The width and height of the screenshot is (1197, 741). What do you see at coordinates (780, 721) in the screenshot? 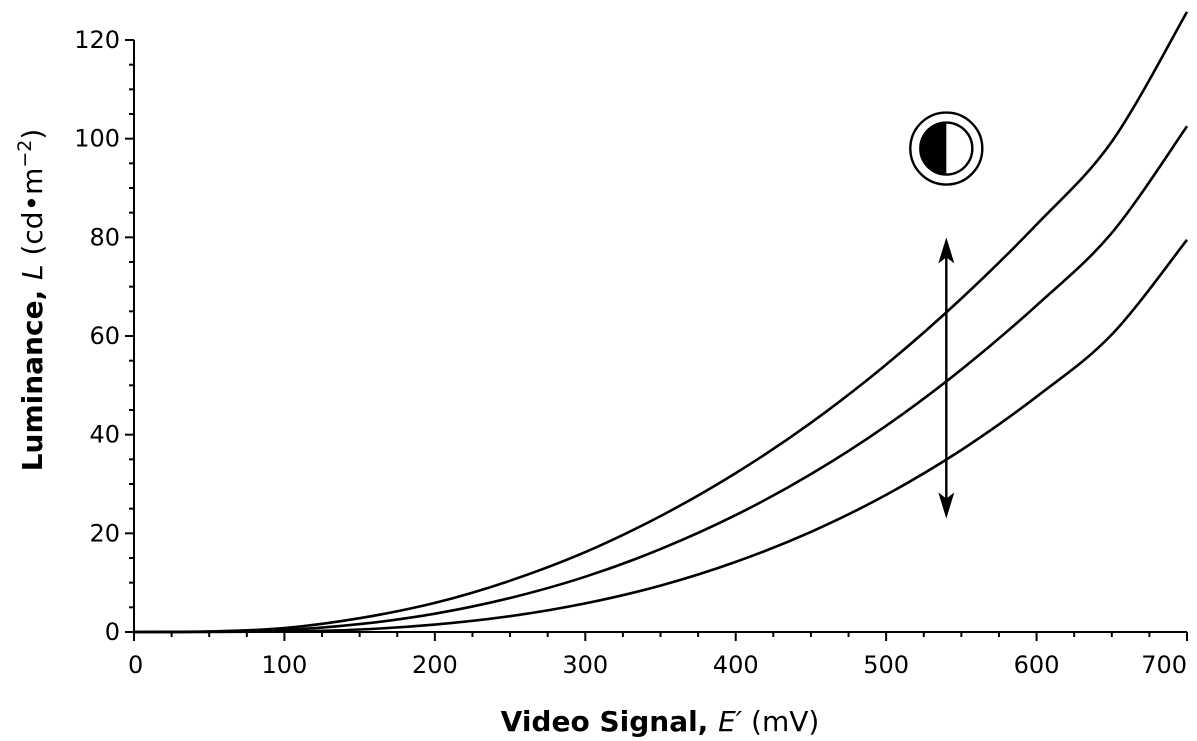
I see `x-axis-title-unit: (mV)` at bounding box center [780, 721].